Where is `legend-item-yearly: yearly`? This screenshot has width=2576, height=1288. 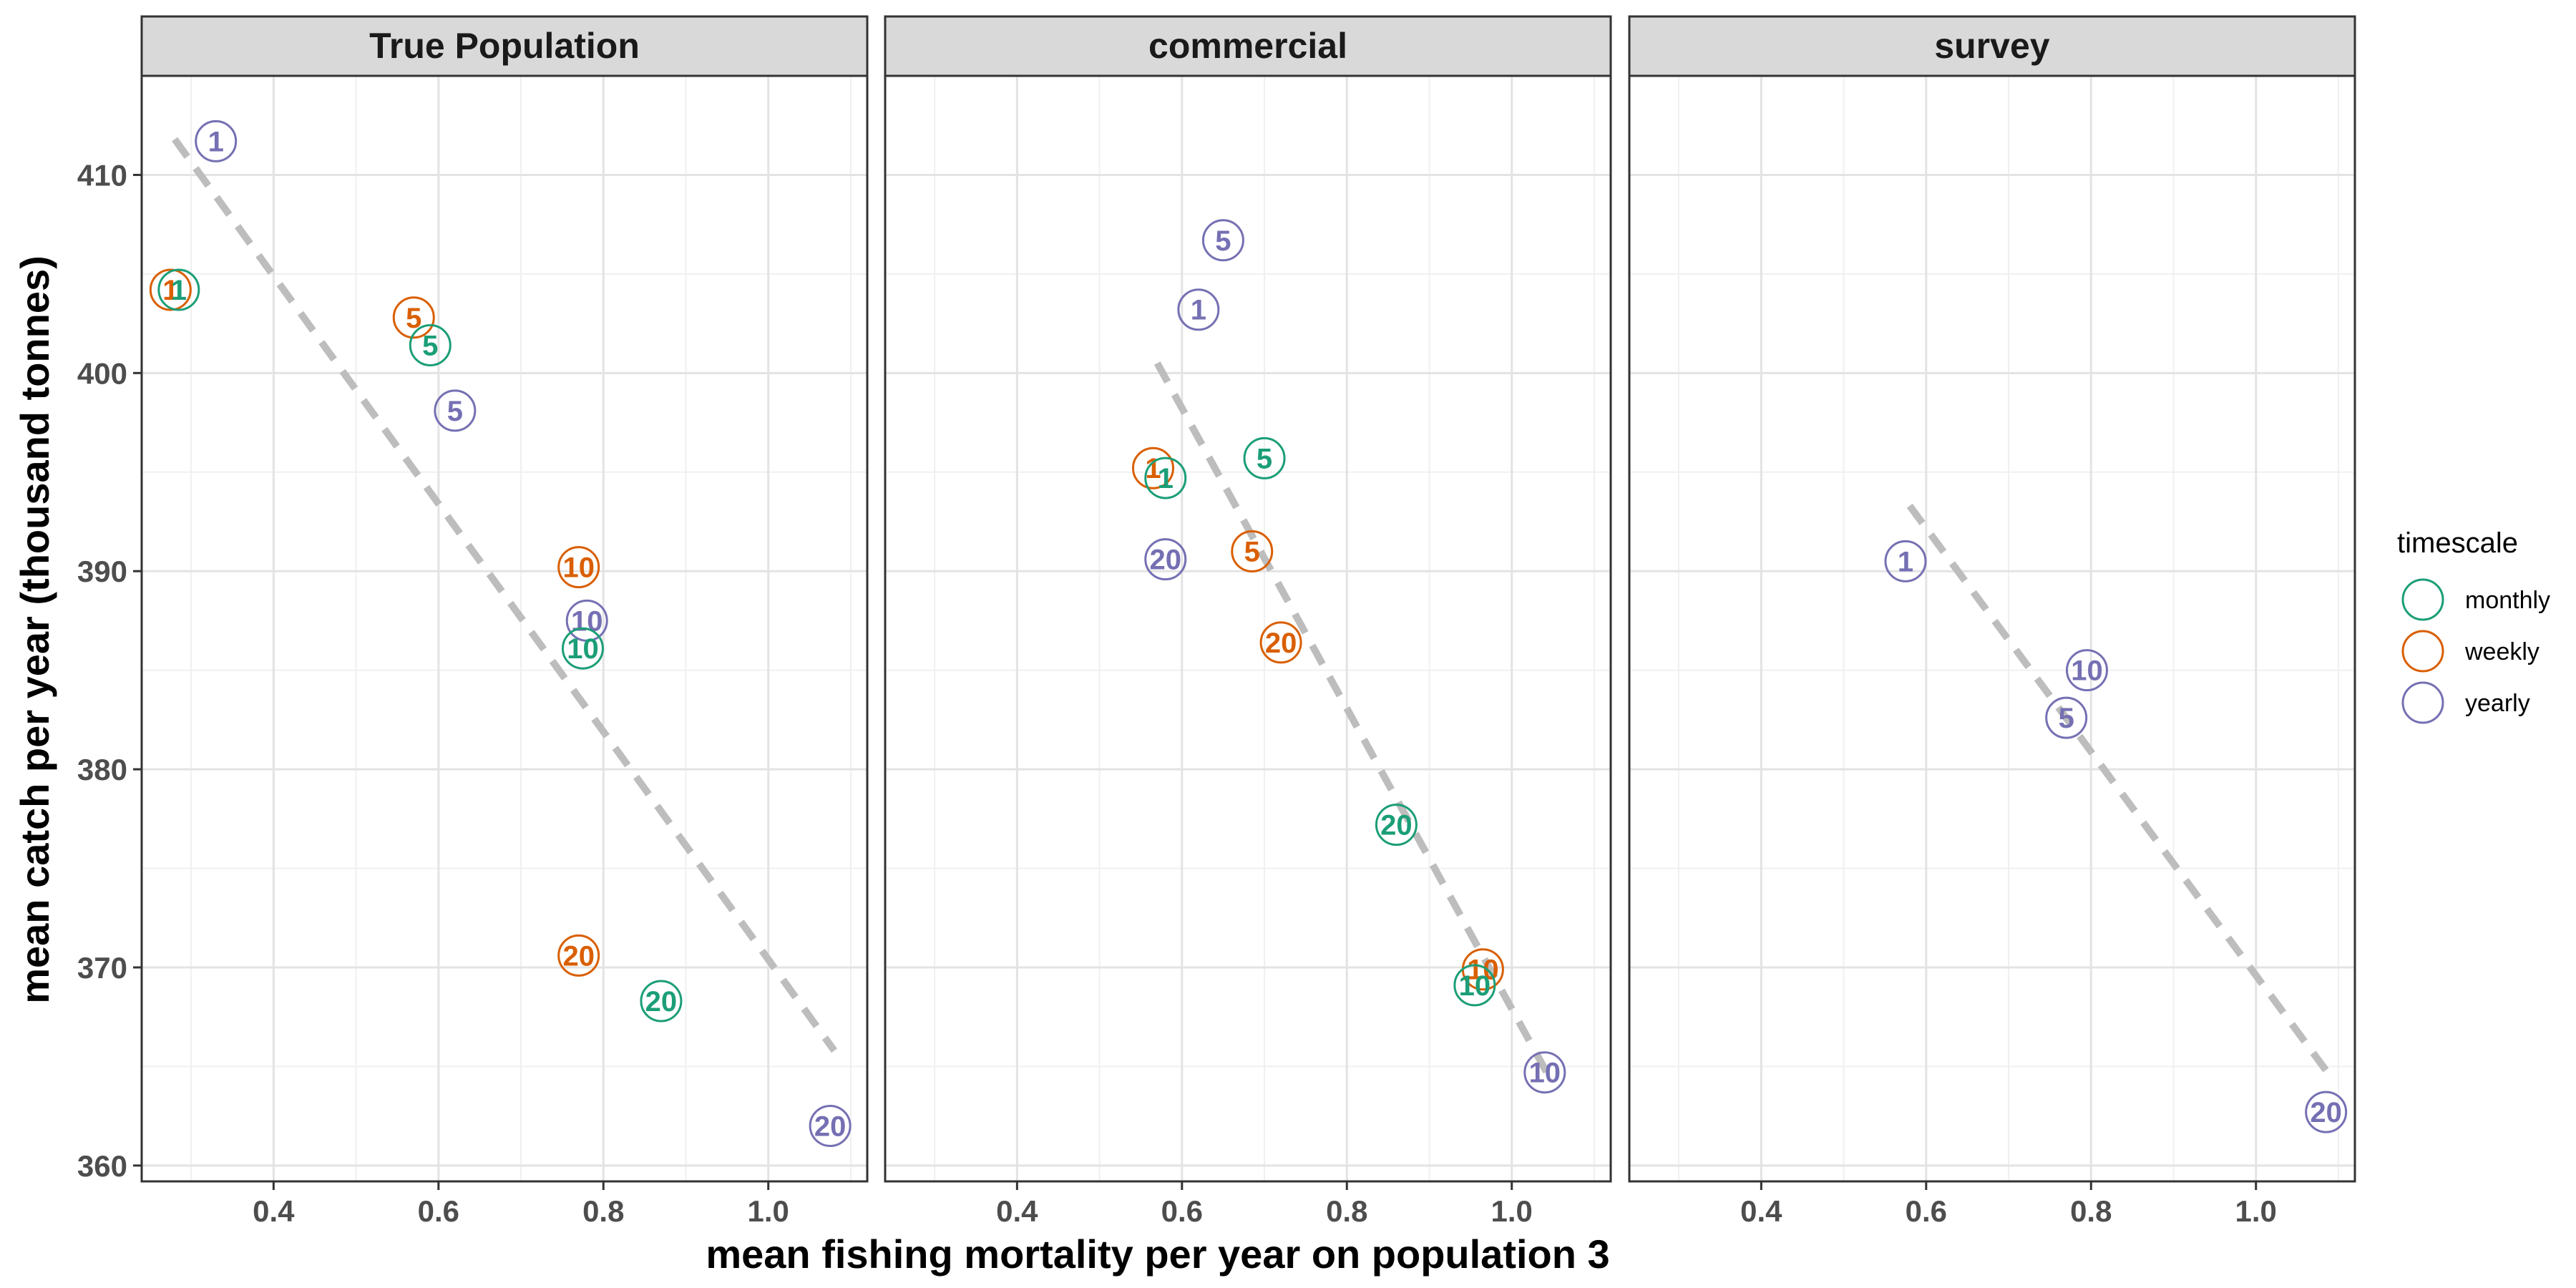
legend-item-yearly: yearly is located at coordinates (2465, 702).